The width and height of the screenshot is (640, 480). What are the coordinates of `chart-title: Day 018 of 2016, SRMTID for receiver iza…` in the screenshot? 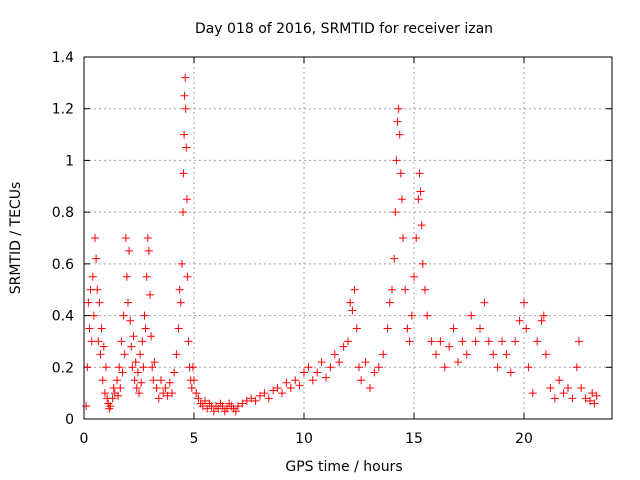 It's located at (344, 29).